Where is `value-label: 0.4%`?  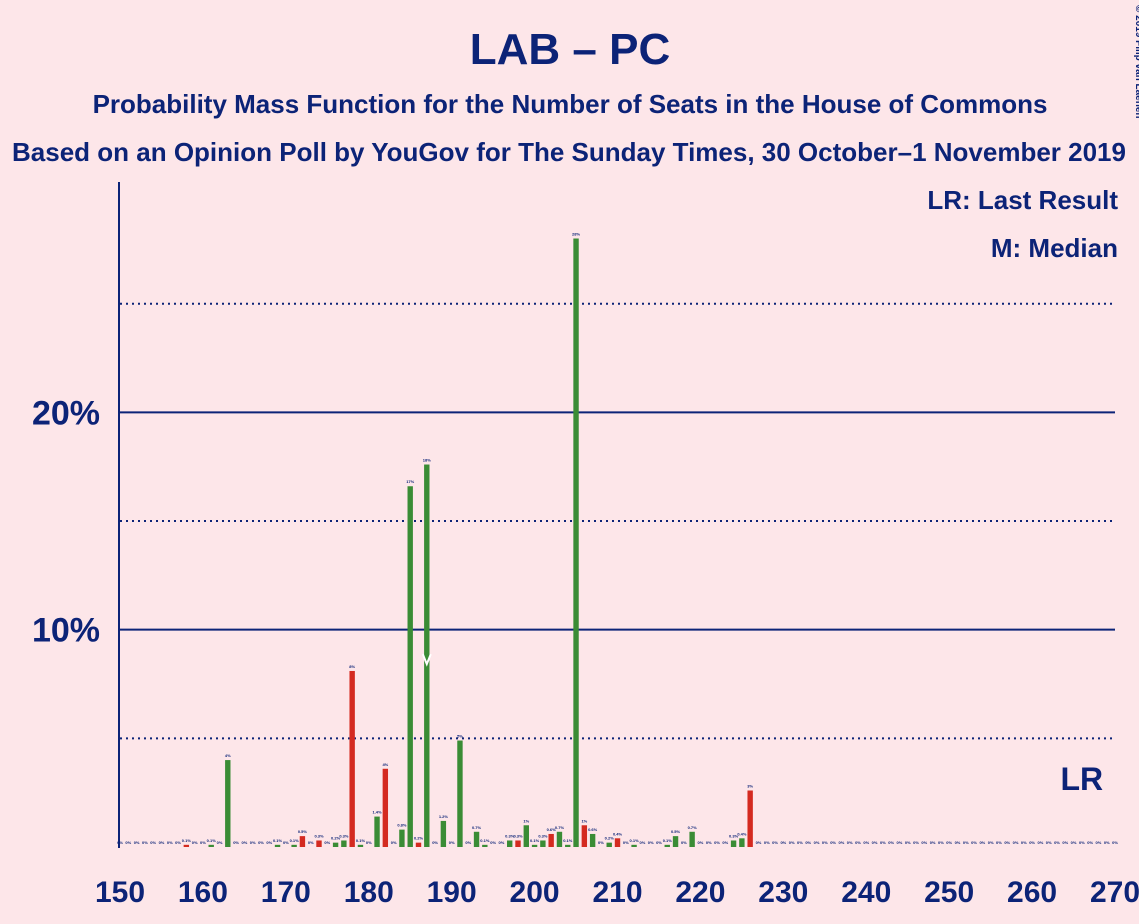 value-label: 0.4% is located at coordinates (742, 833).